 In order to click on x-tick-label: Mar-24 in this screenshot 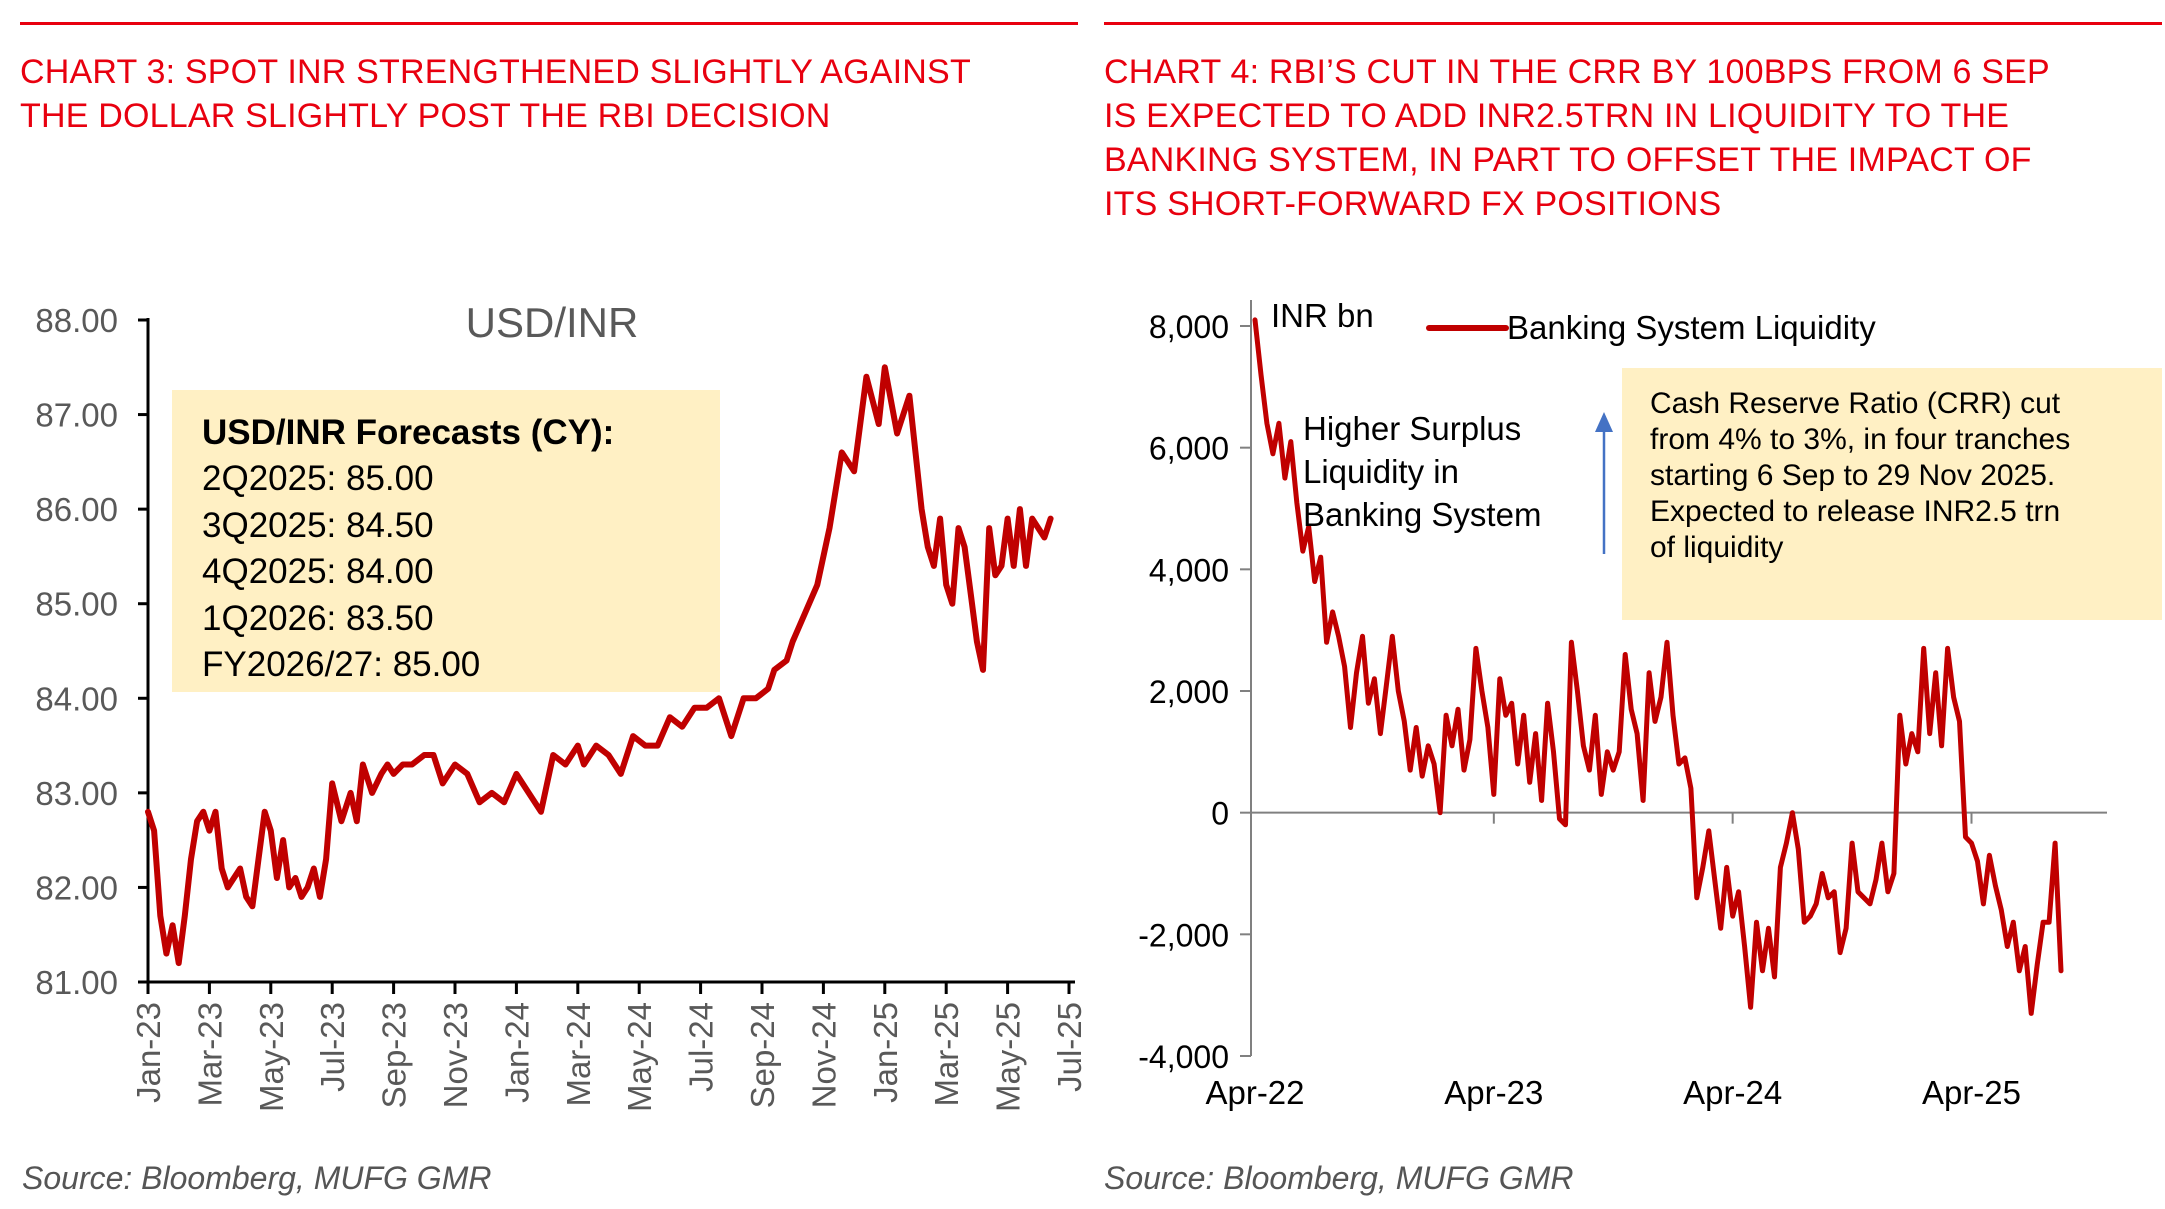, I will do `click(578, 1054)`.